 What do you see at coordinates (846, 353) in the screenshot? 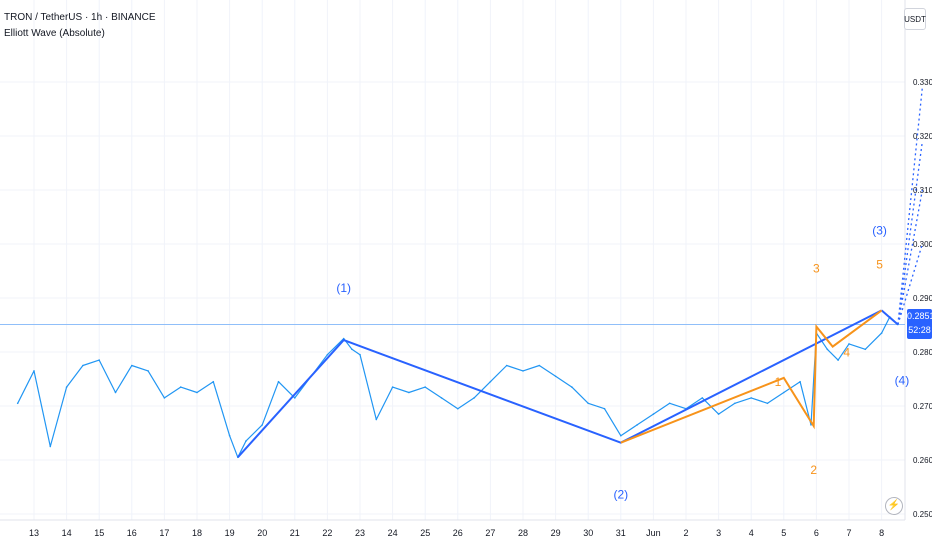
I see `sub-wave-label: 4` at bounding box center [846, 353].